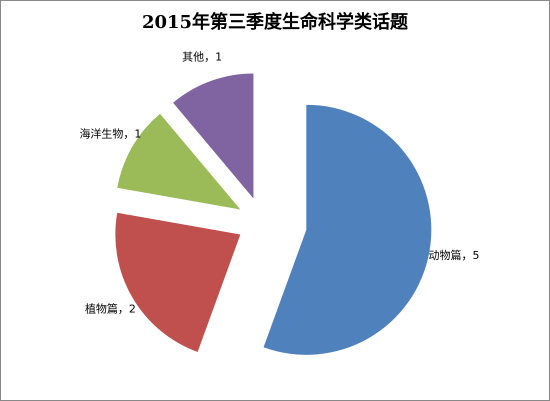 This screenshot has height=401, width=550. I want to click on data-label: 其他，1, so click(202, 57).